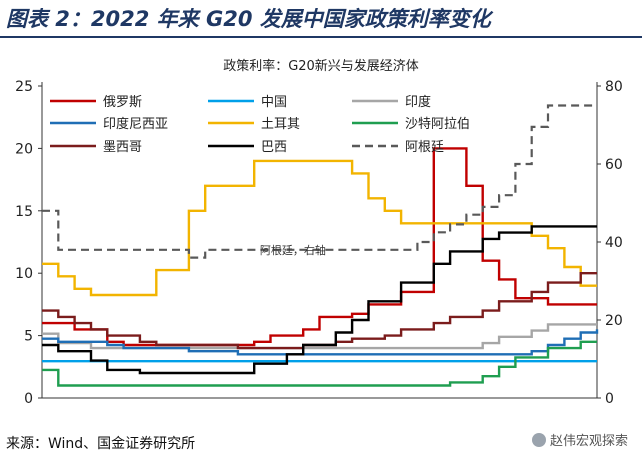 This screenshot has height=460, width=642. I want to click on series-line-印度尼西亚, so click(320, 342).